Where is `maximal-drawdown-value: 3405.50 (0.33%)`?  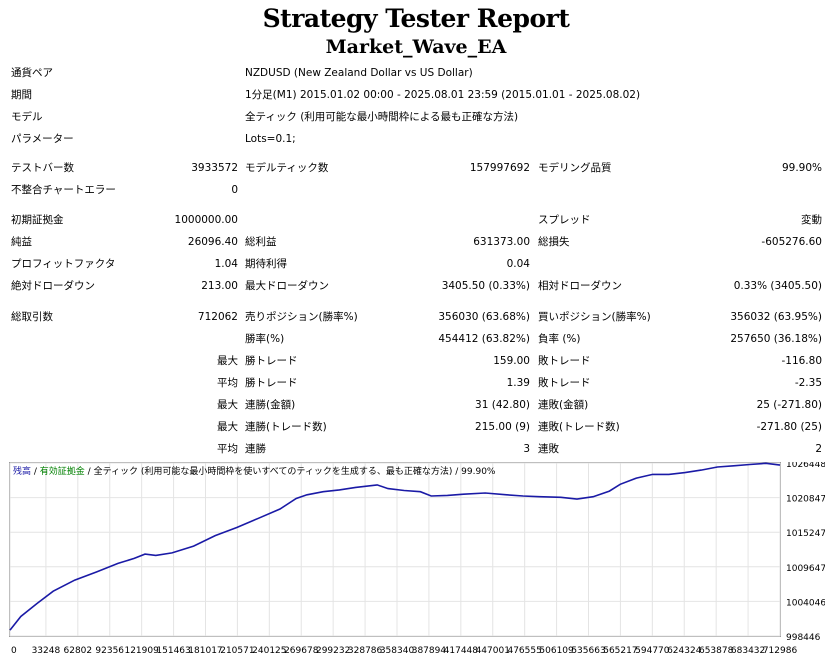 maximal-drawdown-value: 3405.50 (0.33%) is located at coordinates (485, 286).